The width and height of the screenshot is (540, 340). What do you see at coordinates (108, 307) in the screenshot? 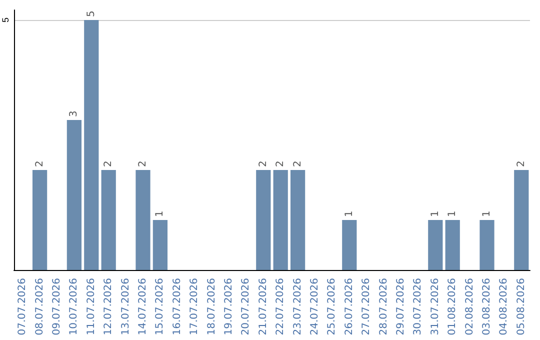
I see `x-tick-label: 12.07.2026` at bounding box center [108, 307].